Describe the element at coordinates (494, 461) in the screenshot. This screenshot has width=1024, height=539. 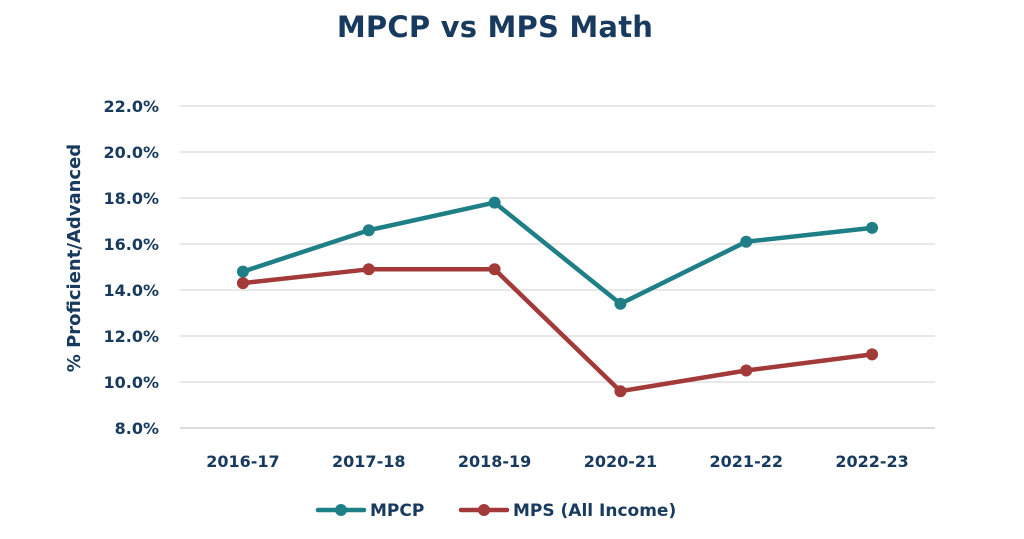
I see `x-tick-label: 2018-19` at that location.